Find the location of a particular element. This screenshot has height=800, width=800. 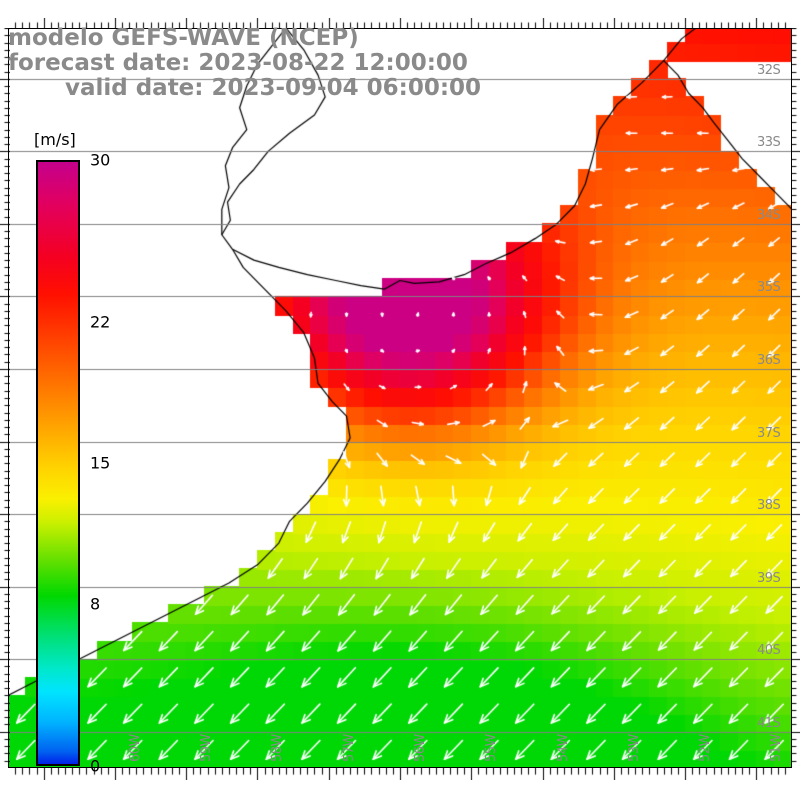

colorbar-gradient is located at coordinates (58, 463).